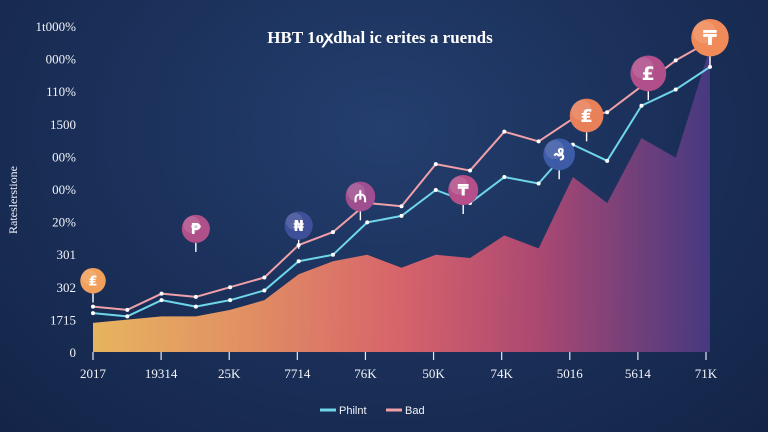  What do you see at coordinates (67, 287) in the screenshot?
I see `y-tick-label: 302` at bounding box center [67, 287].